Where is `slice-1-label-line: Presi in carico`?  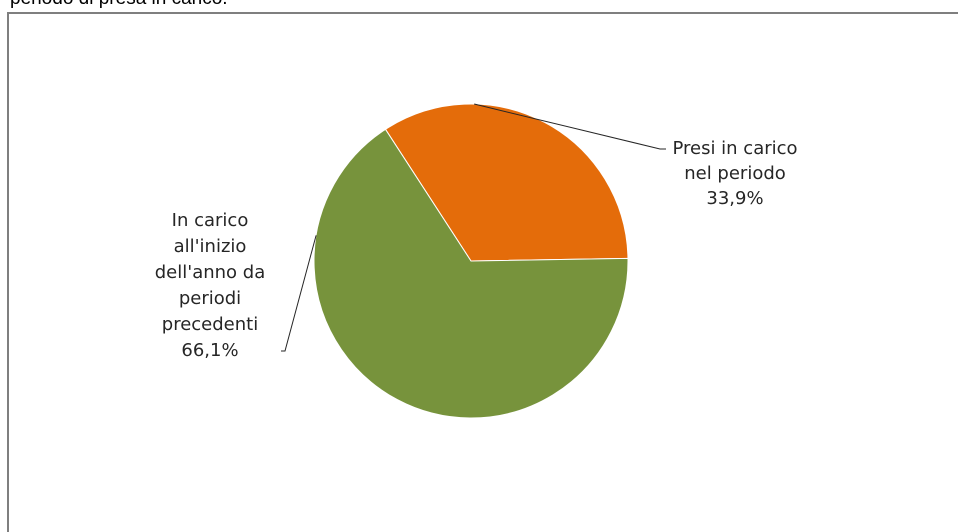 slice-1-label-line: Presi in carico is located at coordinates (734, 148).